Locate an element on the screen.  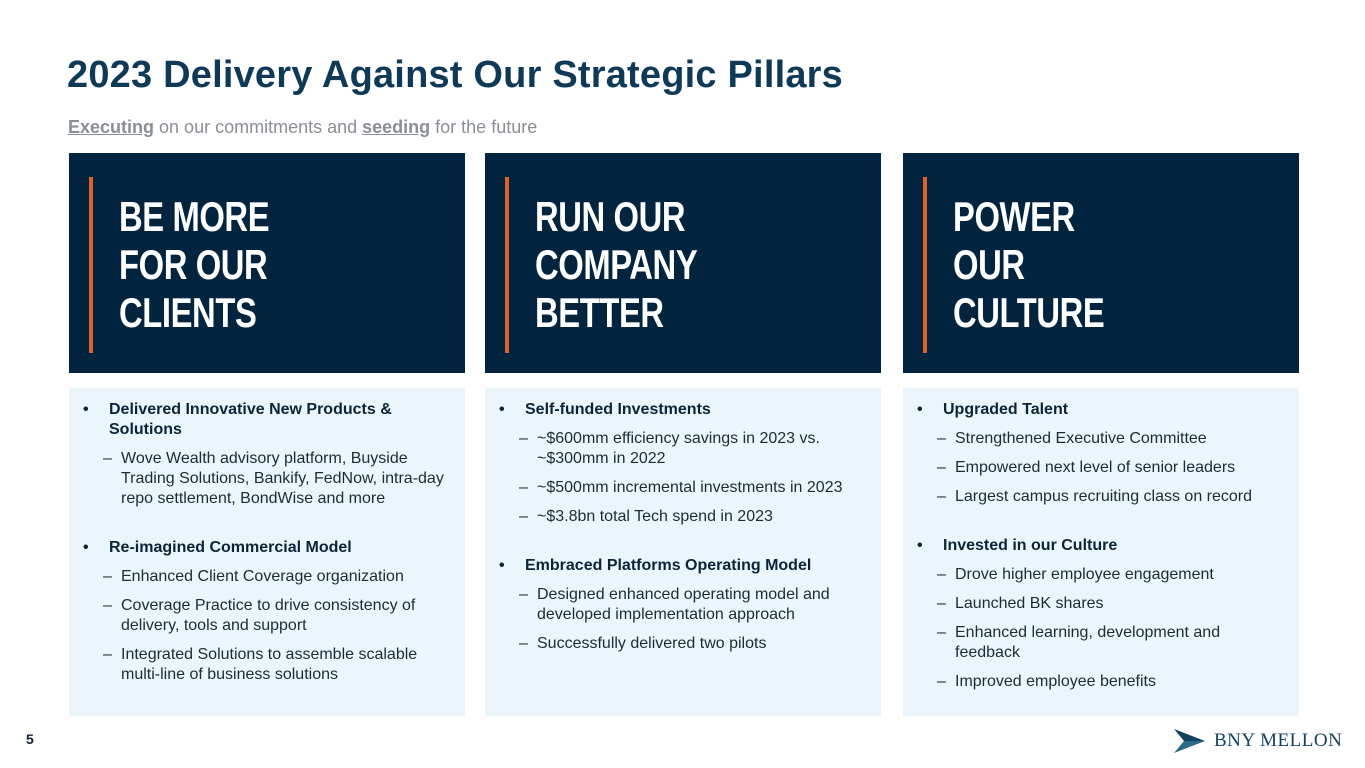
sub-bullet: – Improved employee benefits is located at coordinates (1100, 682).